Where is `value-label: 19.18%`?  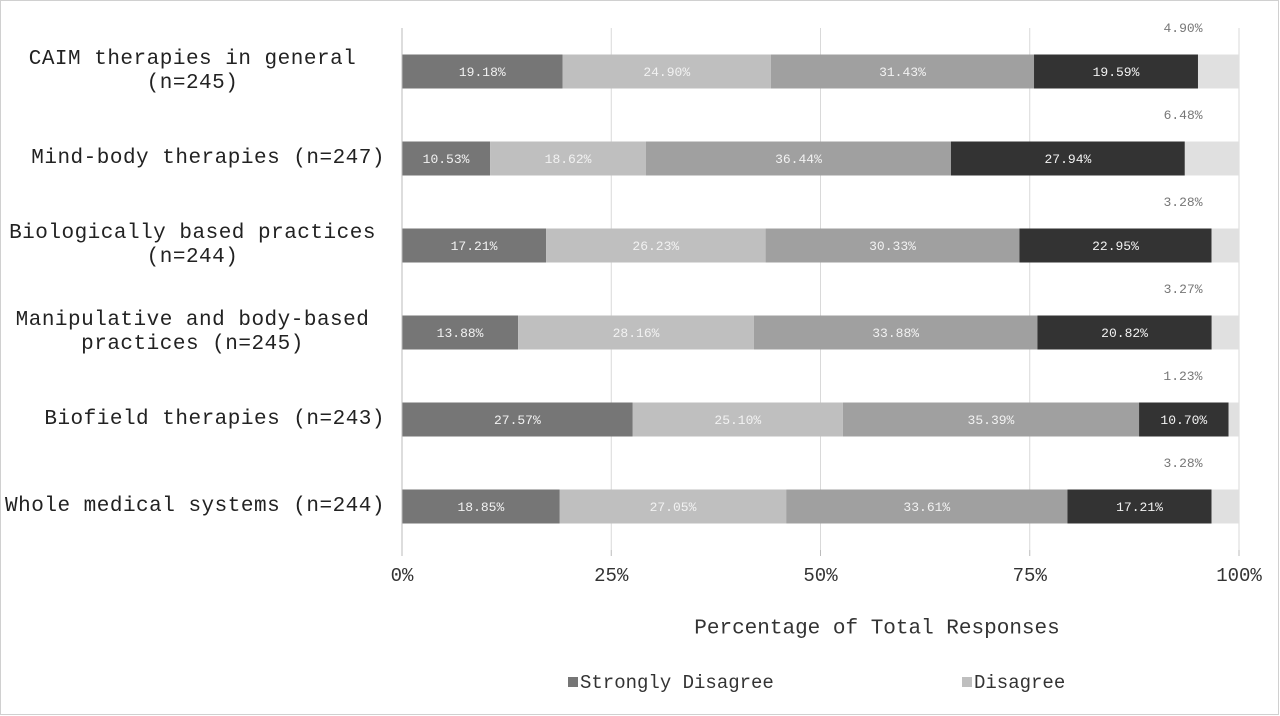 value-label: 19.18% is located at coordinates (482, 72).